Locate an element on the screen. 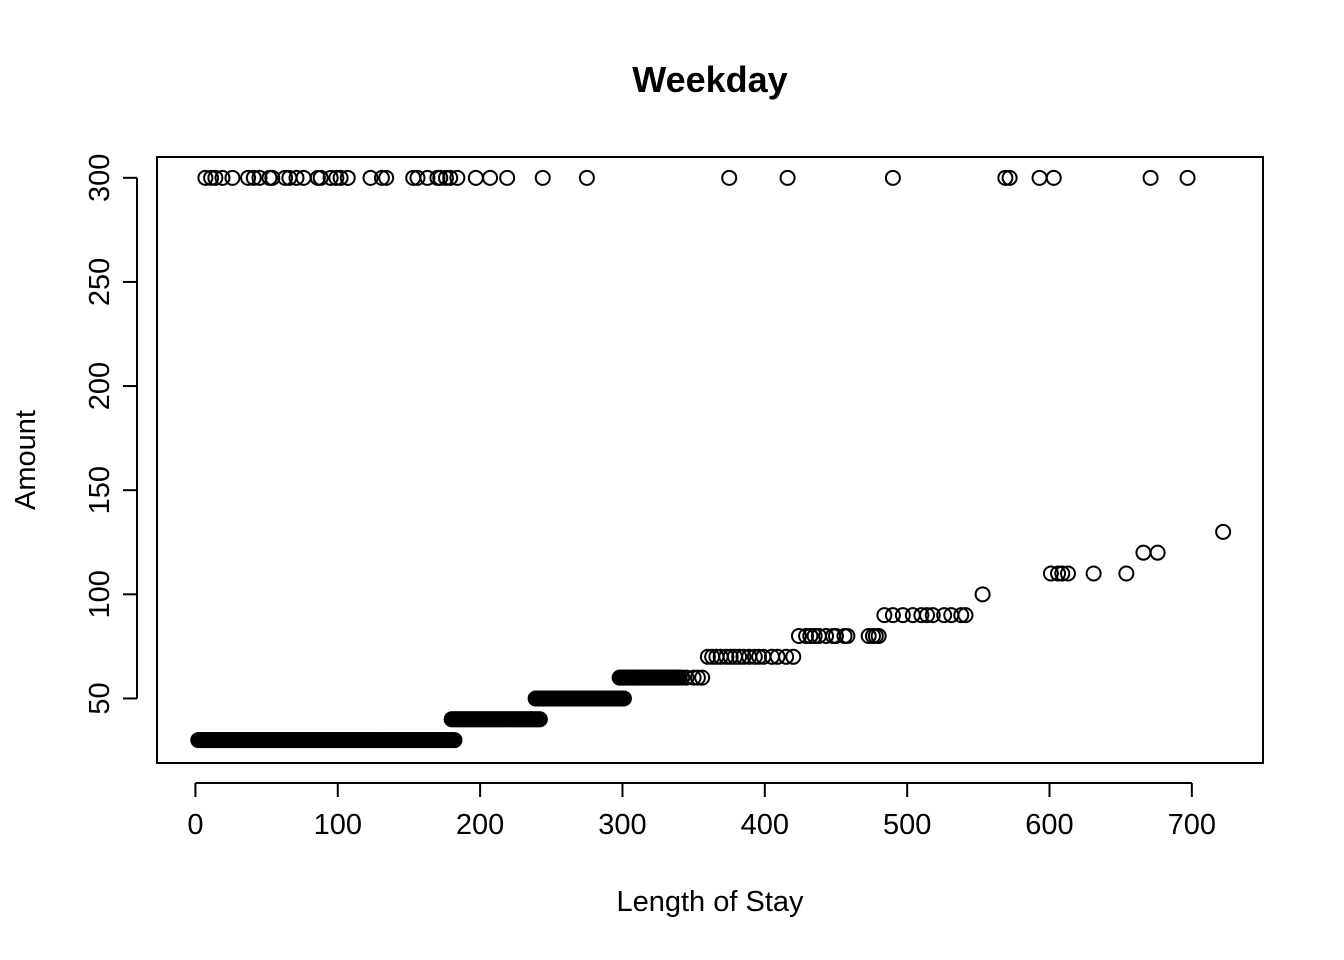 The width and height of the screenshot is (1344, 960). y-axis-label: Amount is located at coordinates (26, 460).